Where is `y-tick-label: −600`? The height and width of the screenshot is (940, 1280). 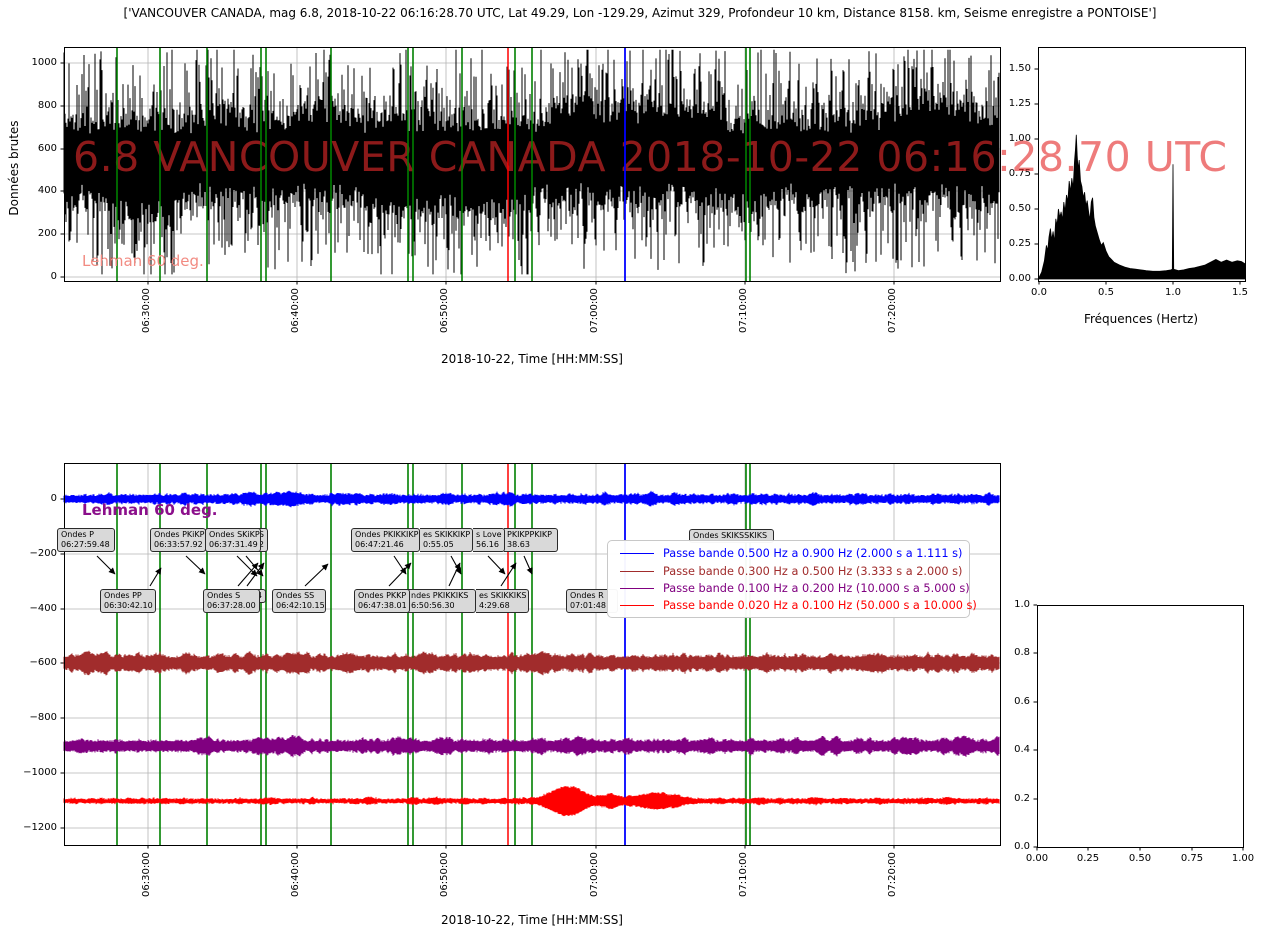 y-tick-label: −600 is located at coordinates (43, 662).